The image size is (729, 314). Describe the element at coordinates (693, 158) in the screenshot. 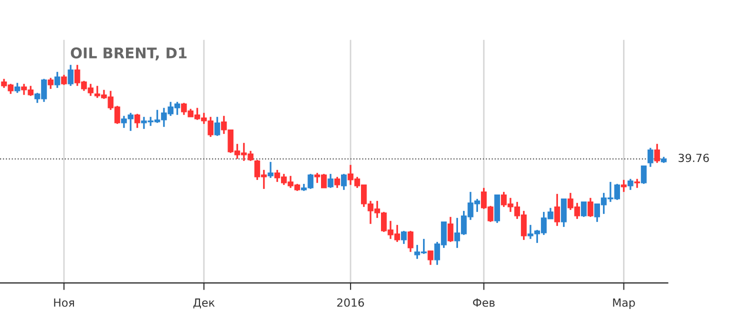

I see `text: 39.76` at that location.